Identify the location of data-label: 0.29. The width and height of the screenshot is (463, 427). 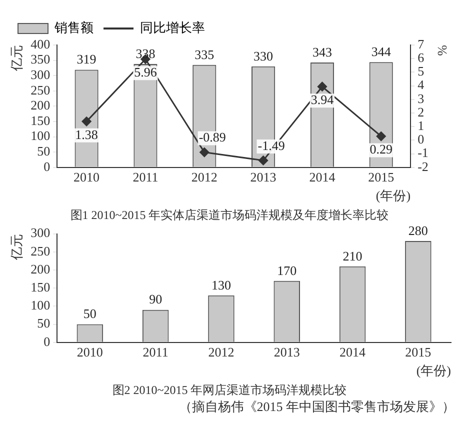
(381, 149).